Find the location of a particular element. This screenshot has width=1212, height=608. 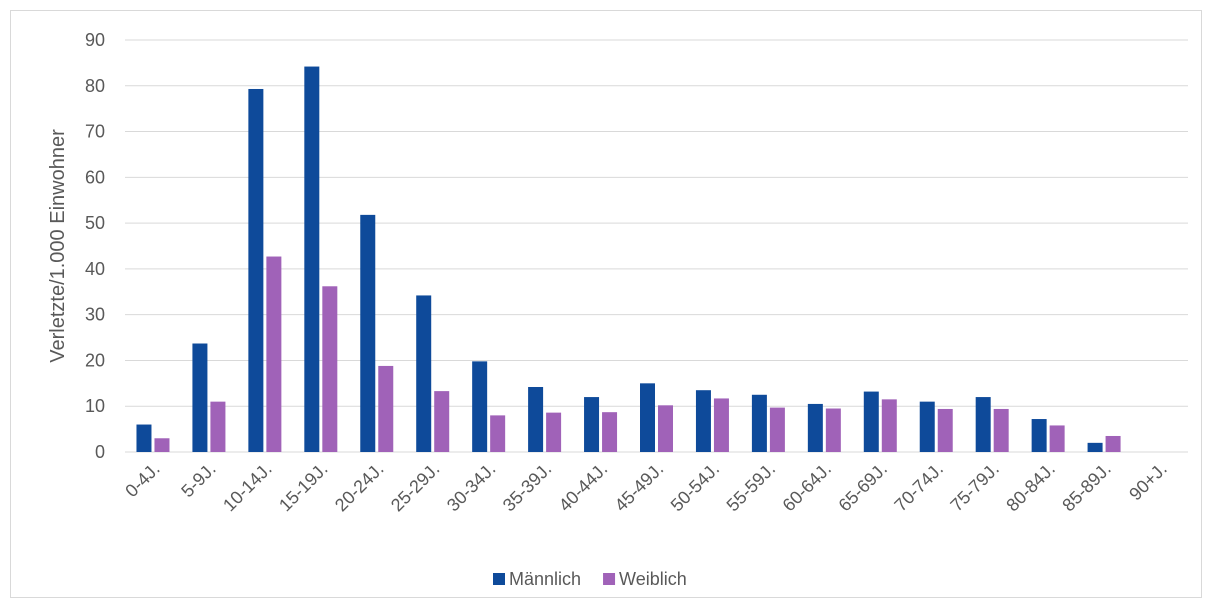

y-tick-label: 90 is located at coordinates (95, 40).